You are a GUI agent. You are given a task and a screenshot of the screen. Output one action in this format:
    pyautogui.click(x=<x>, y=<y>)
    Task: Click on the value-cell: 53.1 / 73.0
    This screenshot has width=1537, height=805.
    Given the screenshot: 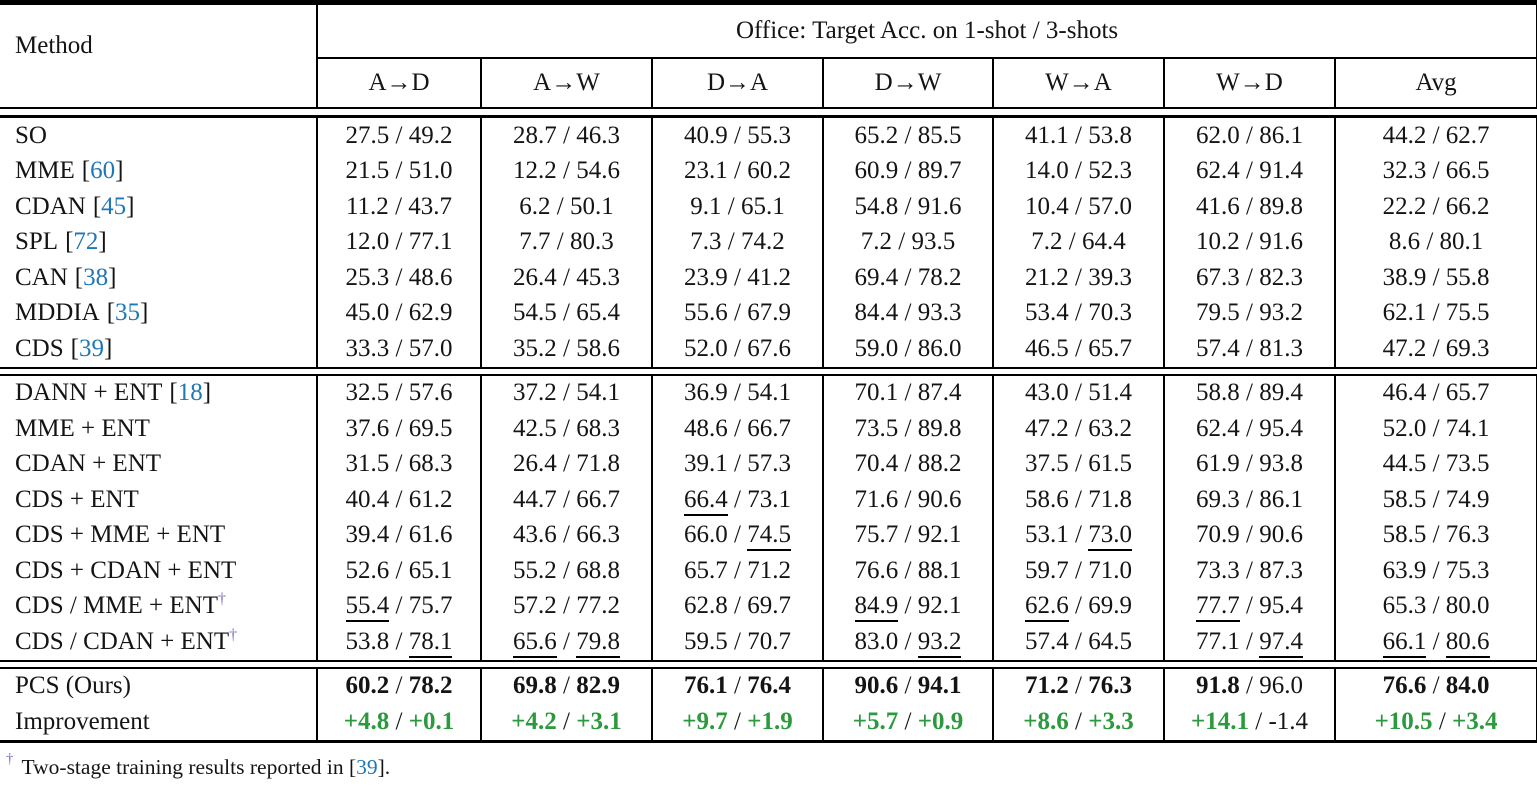 What is the action you would take?
    pyautogui.click(x=1078, y=535)
    